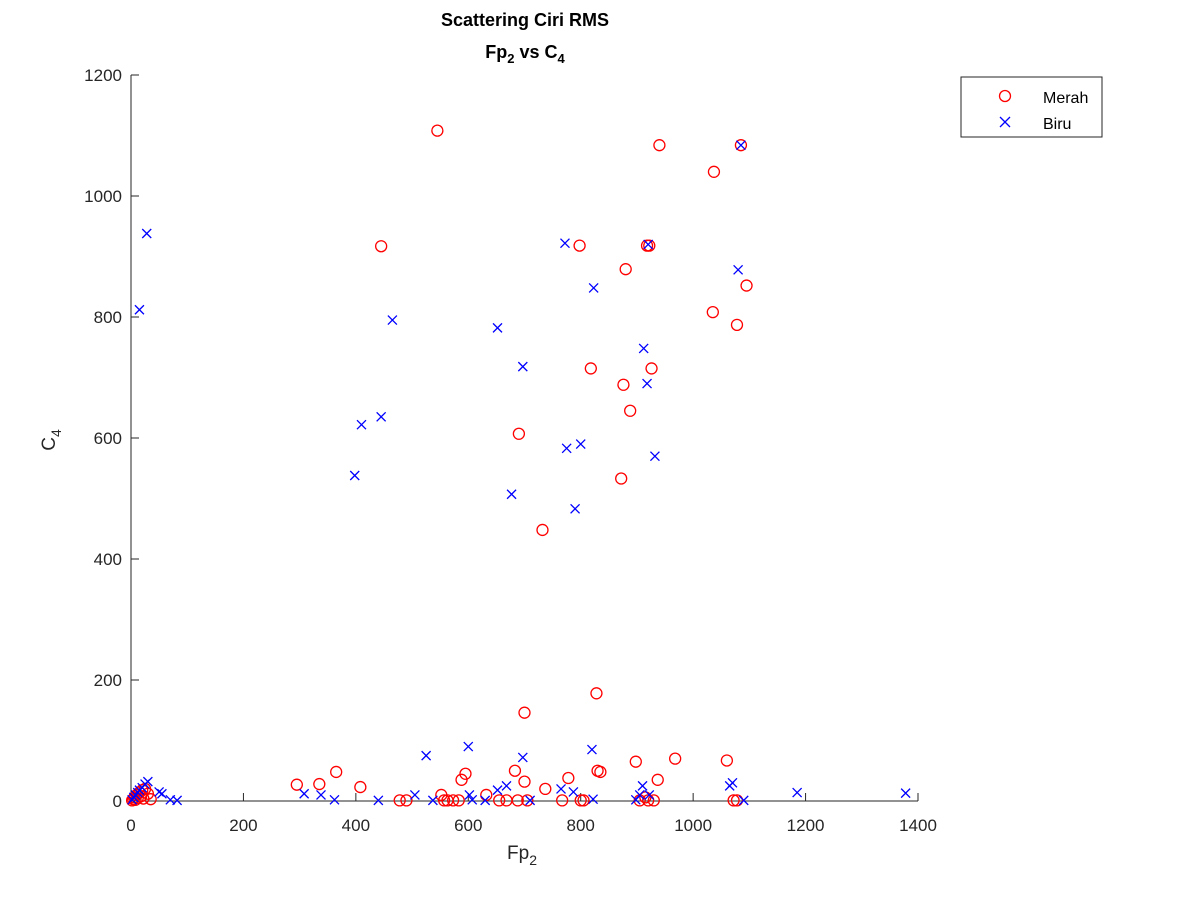 This screenshot has height=900, width=1200. I want to click on y-axis-label: C4, so click(51, 440).